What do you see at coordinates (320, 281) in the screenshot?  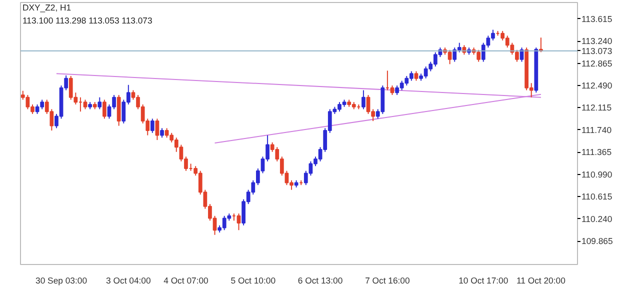 I see `x-tick-label: 6 Oct 13:00` at bounding box center [320, 281].